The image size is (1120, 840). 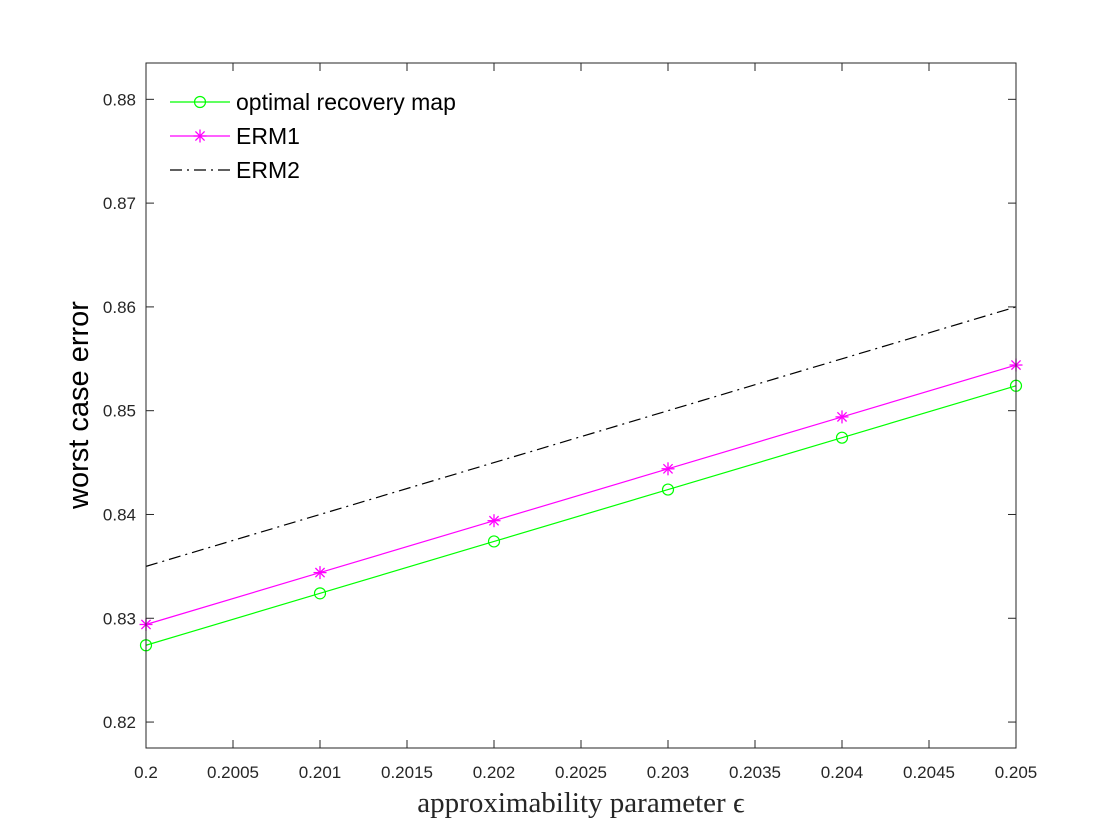 What do you see at coordinates (119, 514) in the screenshot?
I see `y-tick-label: 0.84` at bounding box center [119, 514].